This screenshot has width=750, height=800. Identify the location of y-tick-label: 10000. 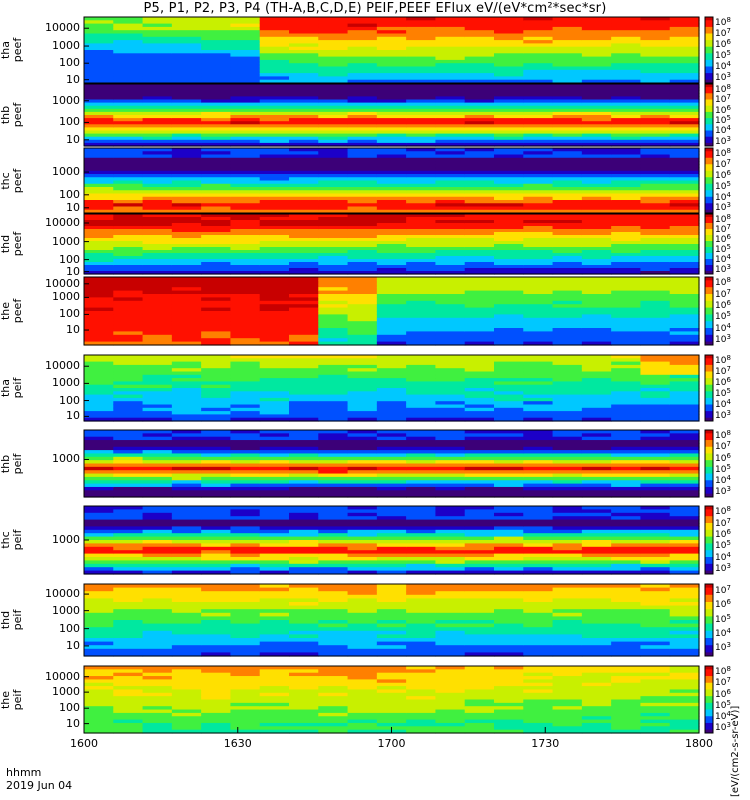
(62, 28).